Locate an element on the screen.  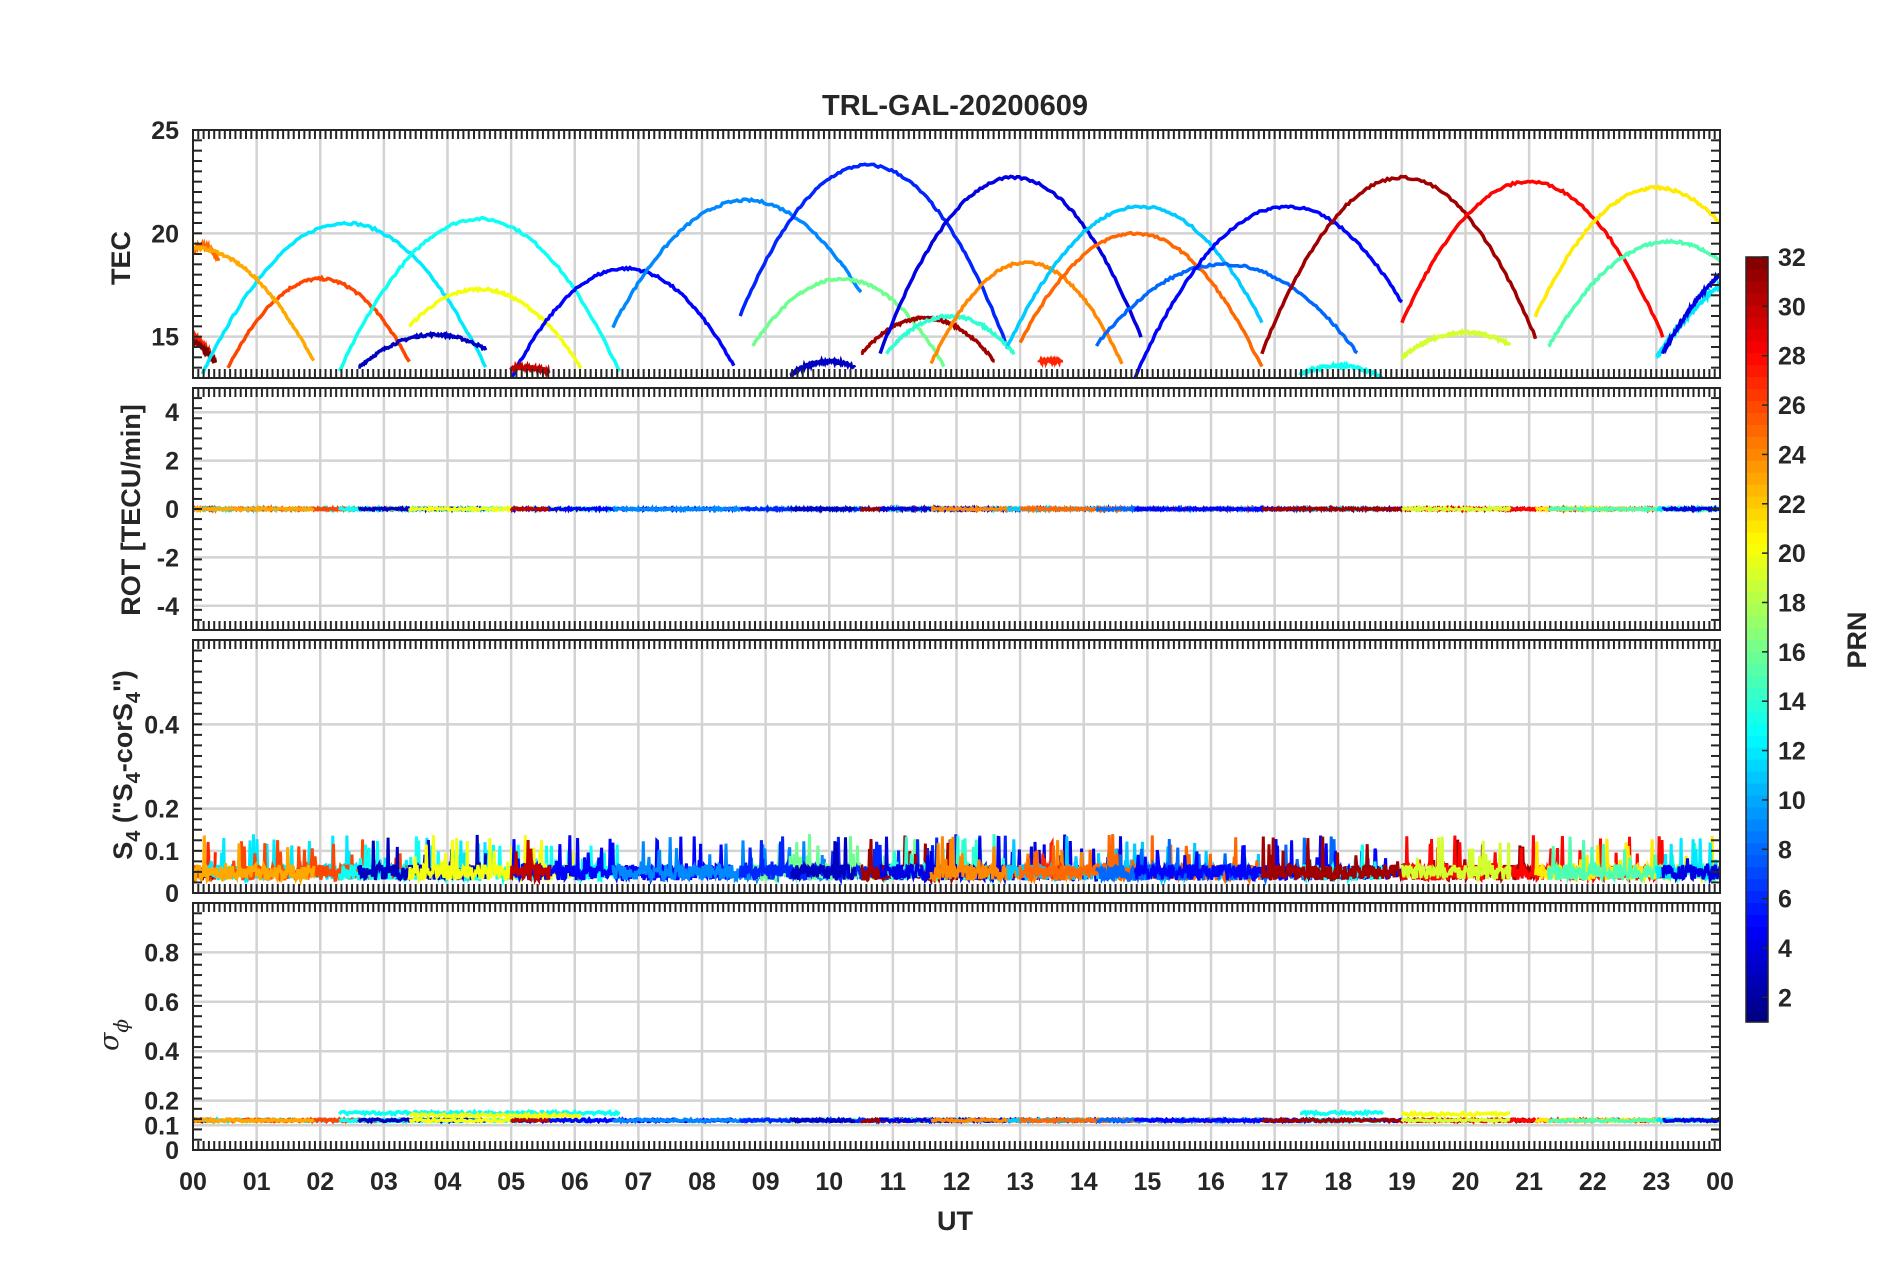
colorbar-label: PRN is located at coordinates (1857, 639).